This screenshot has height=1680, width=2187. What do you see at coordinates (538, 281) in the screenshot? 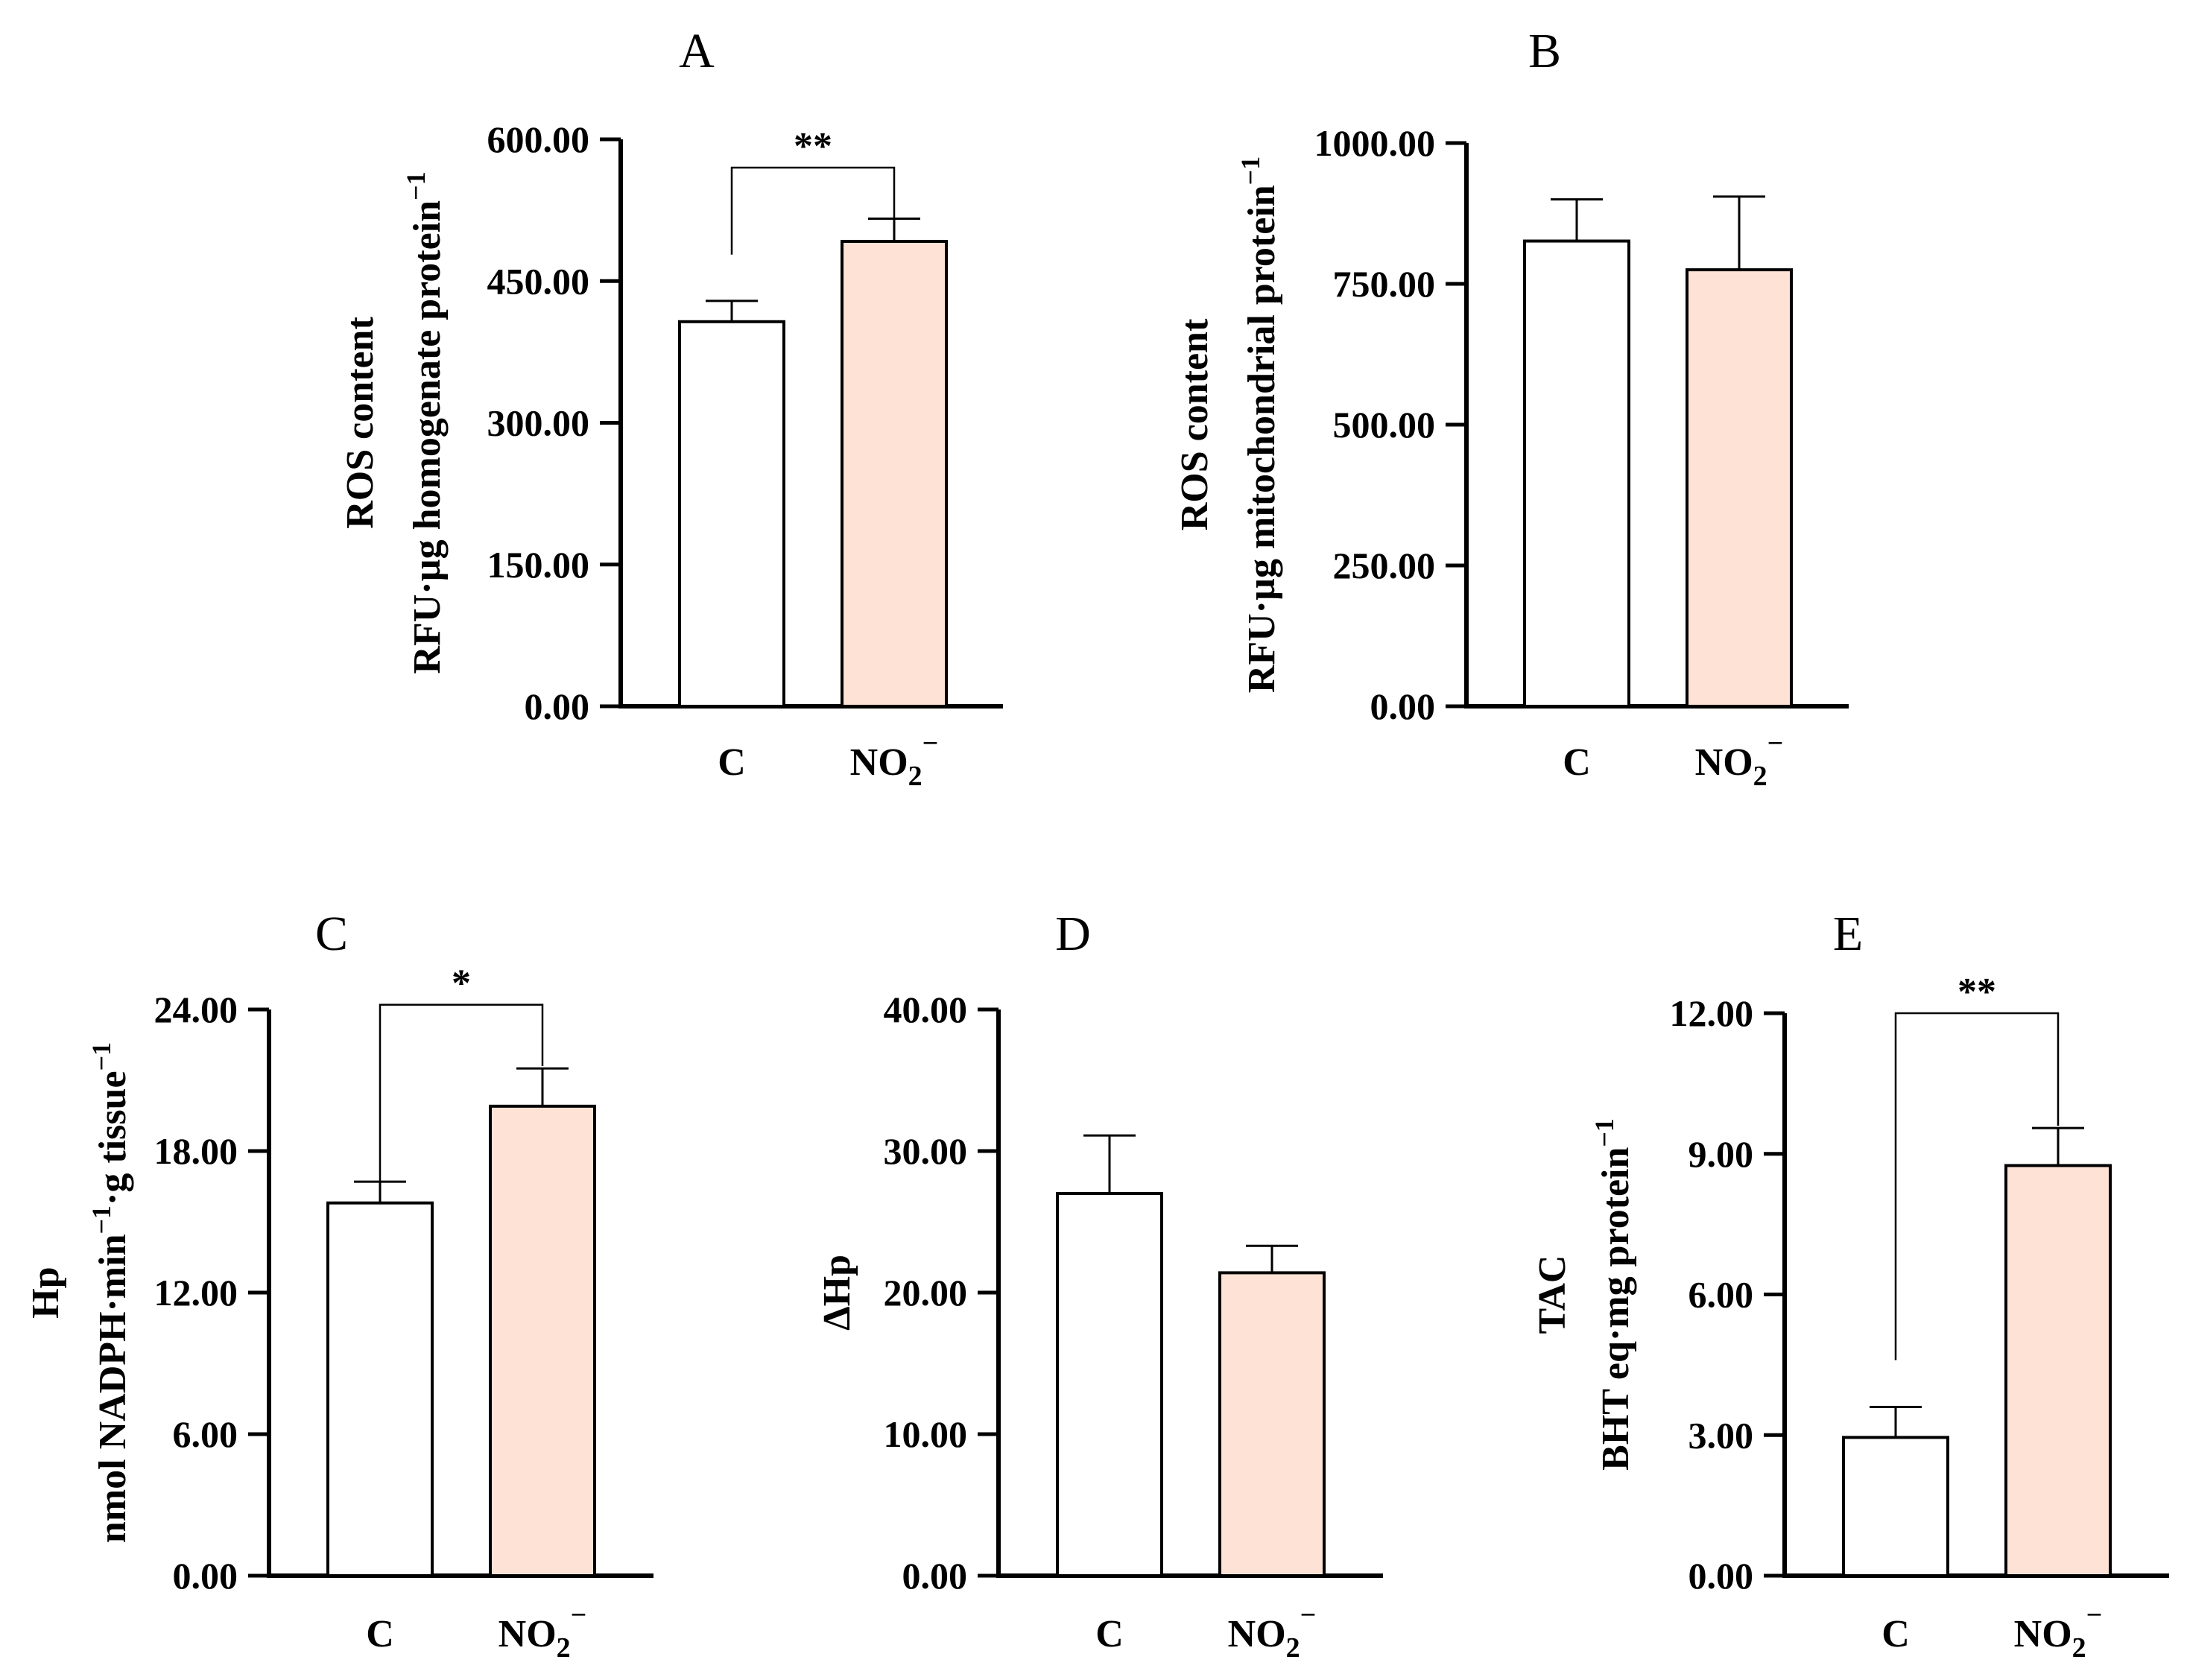
I see `y-tick-label: 450.00` at bounding box center [538, 281].